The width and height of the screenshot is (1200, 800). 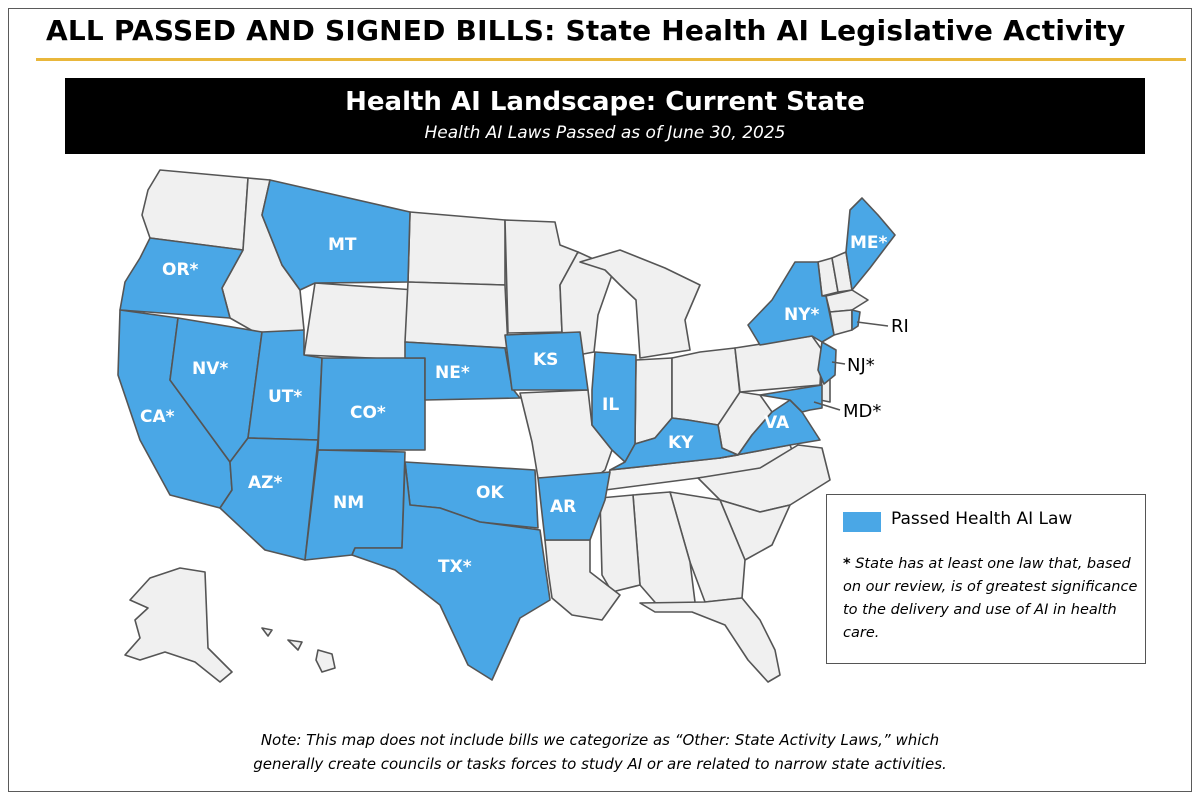 I want to click on label-co: CO*, so click(x=368, y=413).